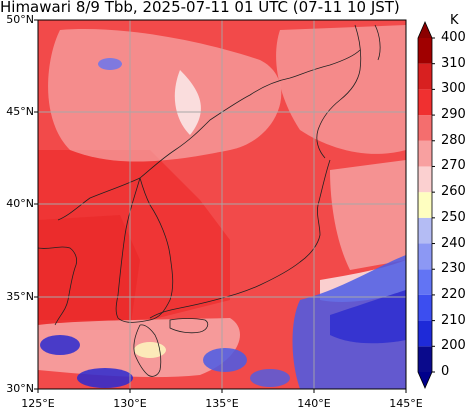 This screenshot has width=468, height=410. What do you see at coordinates (368, 215) in the screenshot?
I see `cloud-region-east` at bounding box center [368, 215].